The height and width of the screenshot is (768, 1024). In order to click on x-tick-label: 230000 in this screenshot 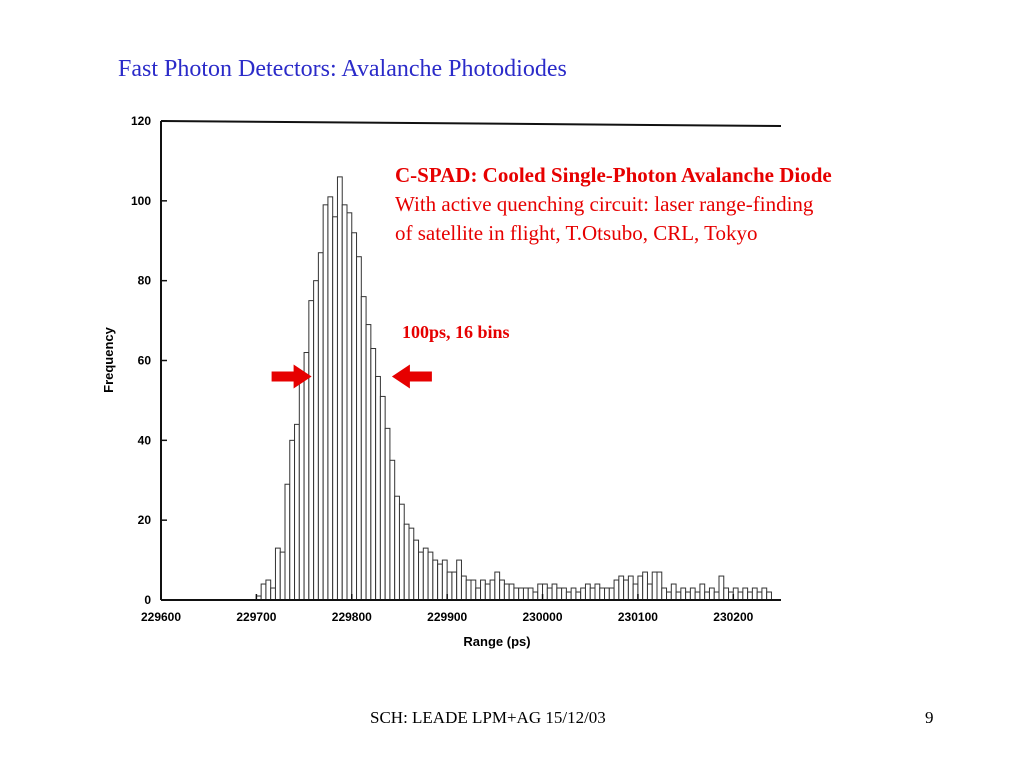, I will do `click(542, 617)`.